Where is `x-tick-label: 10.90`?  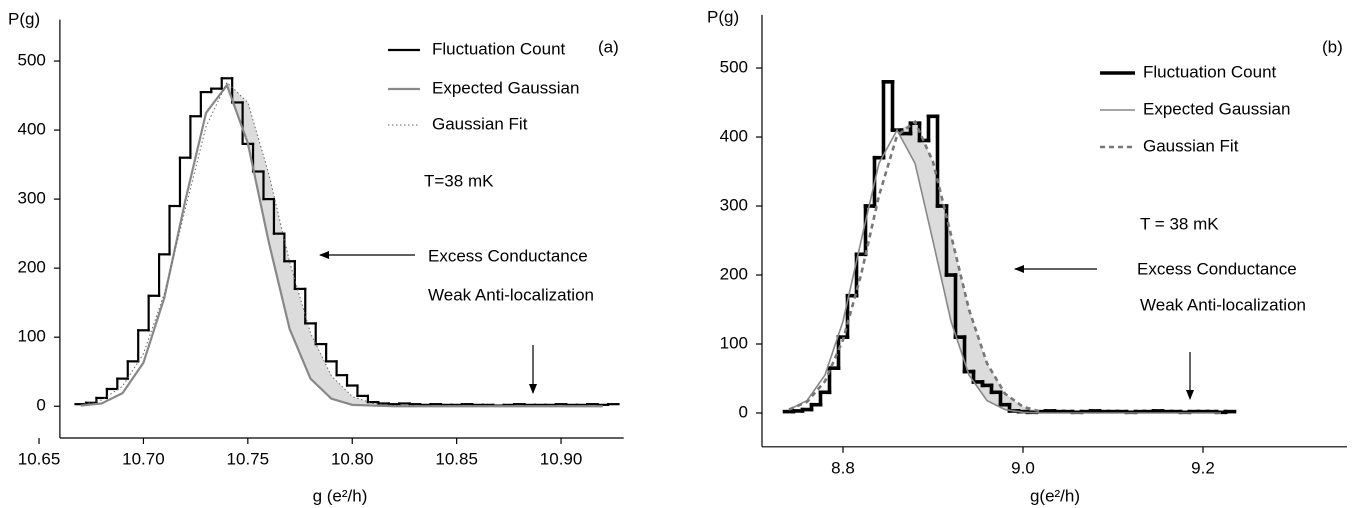 x-tick-label: 10.90 is located at coordinates (561, 458).